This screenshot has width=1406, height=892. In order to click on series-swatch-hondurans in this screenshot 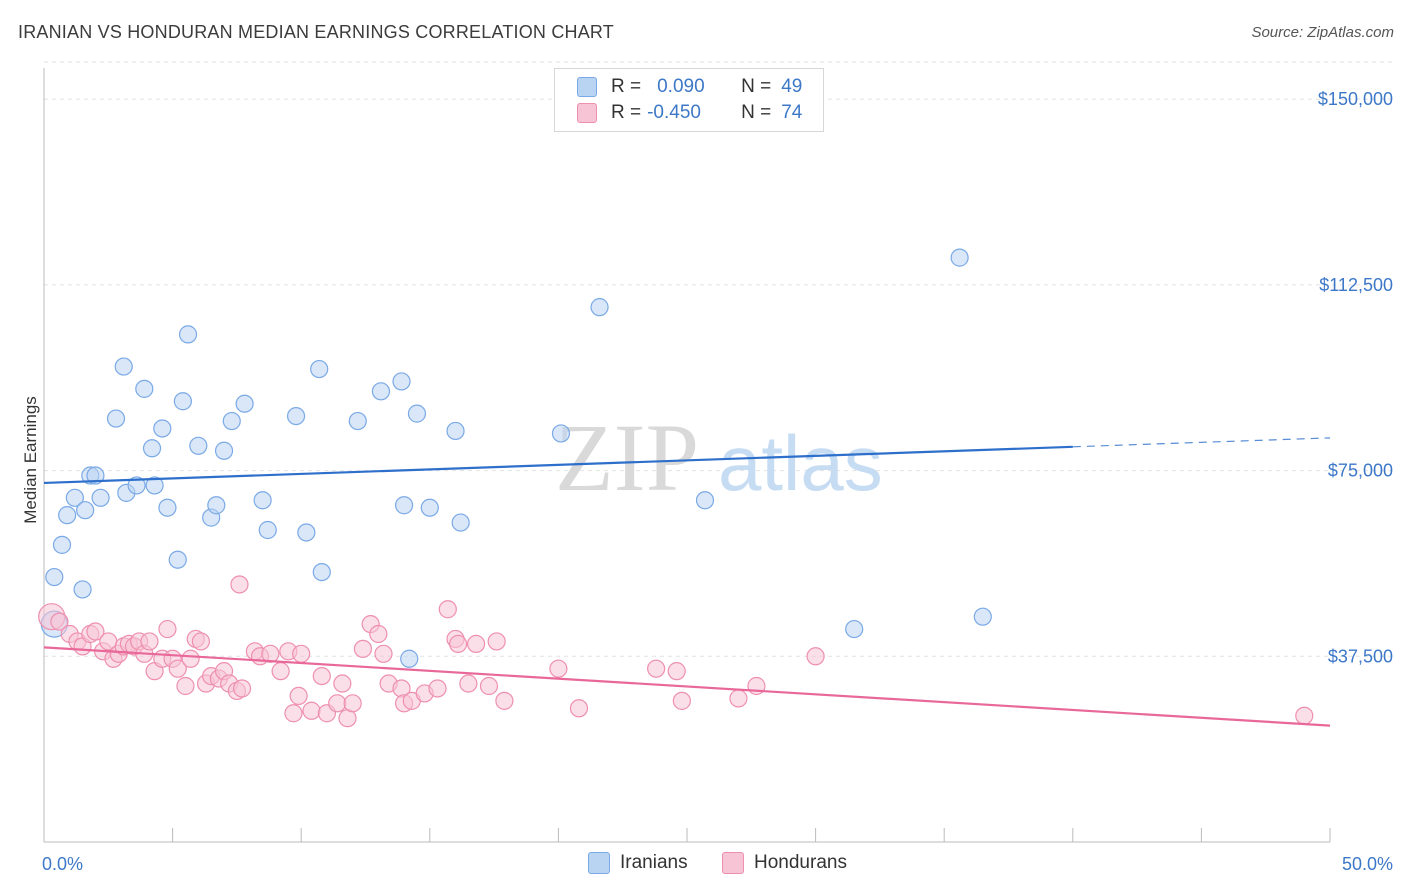, I will do `click(733, 863)`.